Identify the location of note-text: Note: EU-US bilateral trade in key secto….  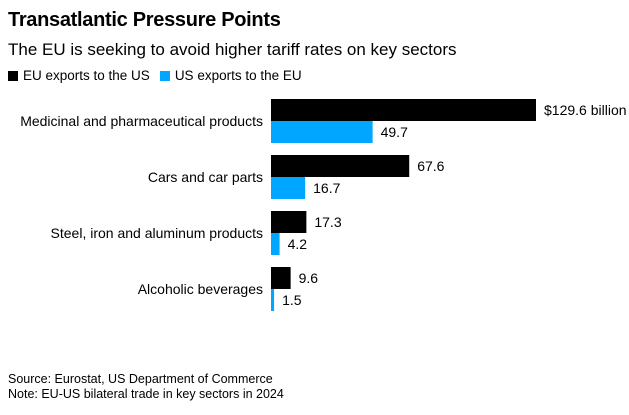
(146, 394).